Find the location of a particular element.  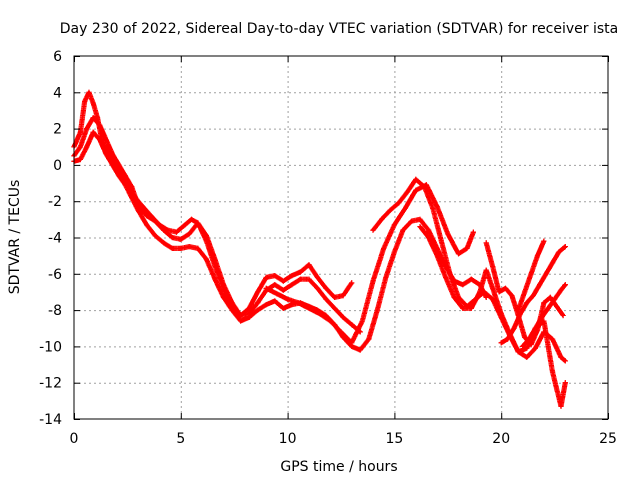

y-tick-label: -14 is located at coordinates (50, 420).